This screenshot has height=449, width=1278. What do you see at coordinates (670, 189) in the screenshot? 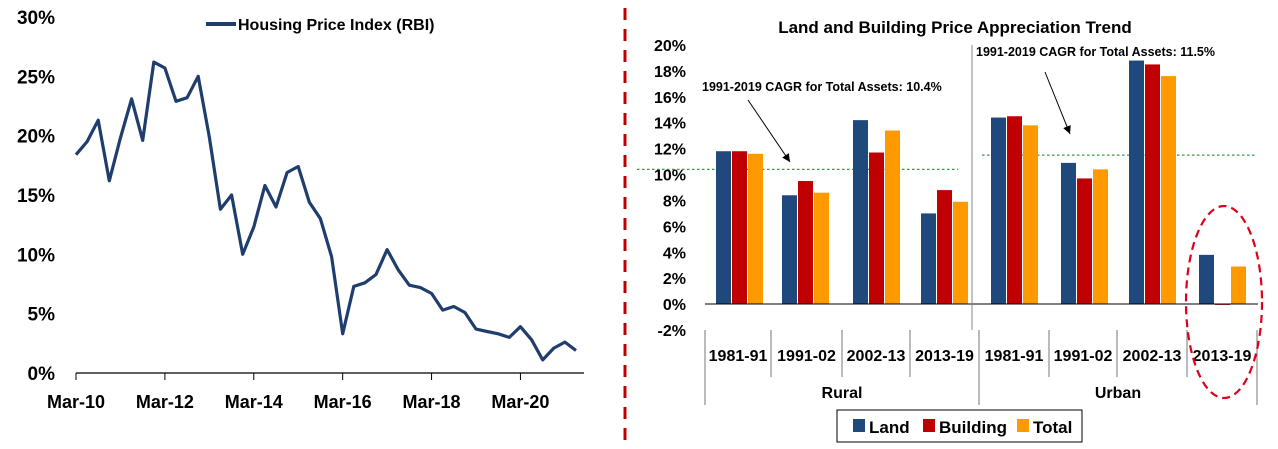
I see `y-tick-labels: -2% 0% 2% 4% 6% 8% 10% 12% 14% 16% 18% 20%` at bounding box center [670, 189].